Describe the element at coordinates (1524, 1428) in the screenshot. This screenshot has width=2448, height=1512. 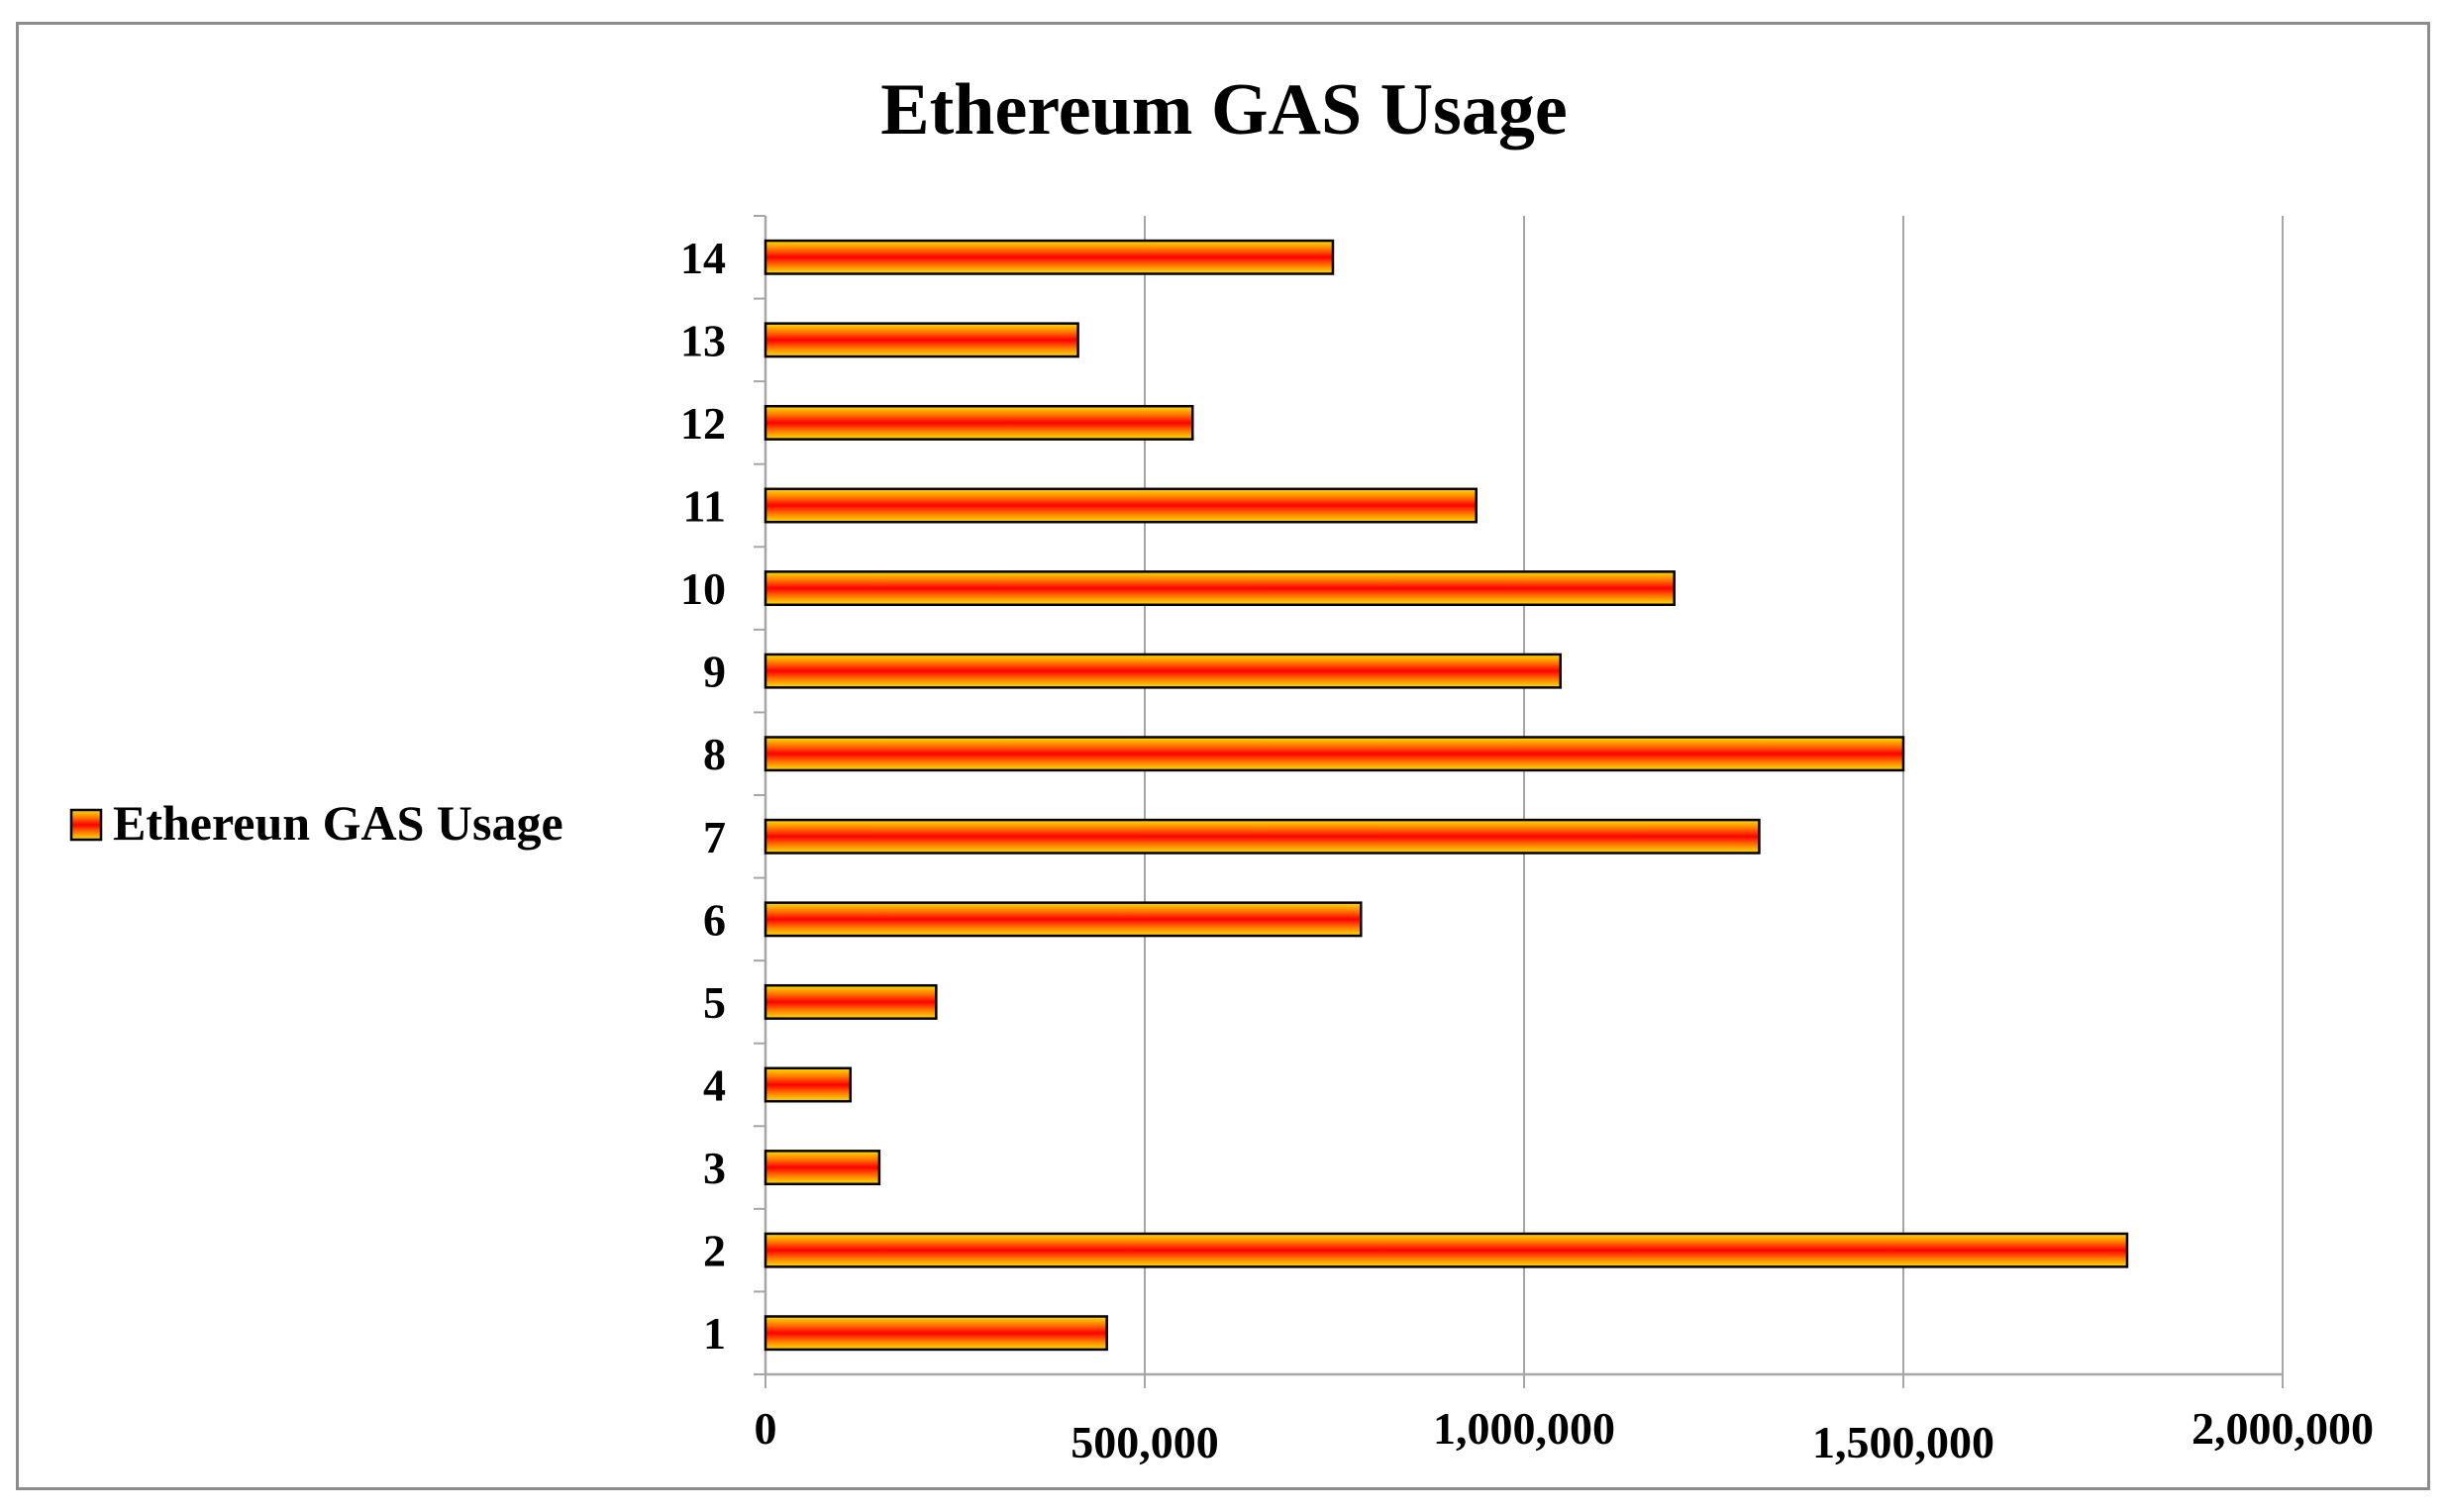
I see `x-tick-label: 1,000,000` at that location.